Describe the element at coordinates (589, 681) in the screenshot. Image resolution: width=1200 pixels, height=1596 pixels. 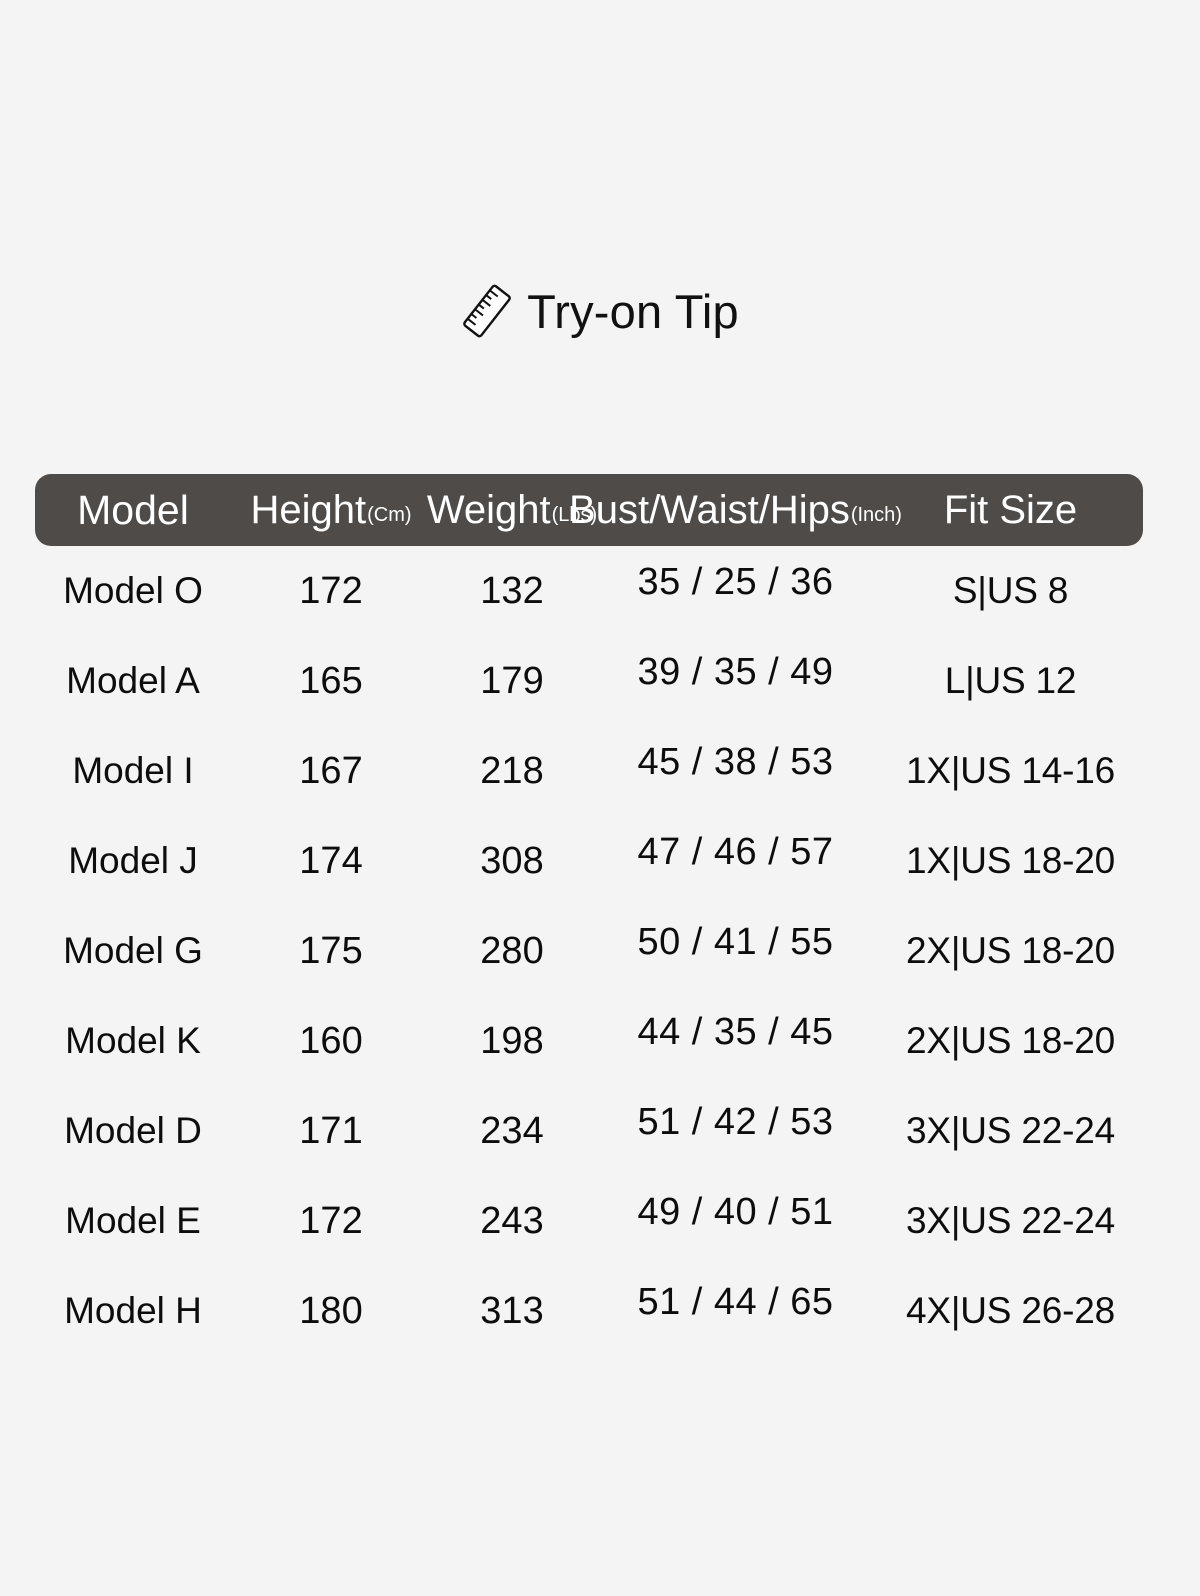
I see `table-row: Model A 165 179 39/35/49 L|US 12` at that location.